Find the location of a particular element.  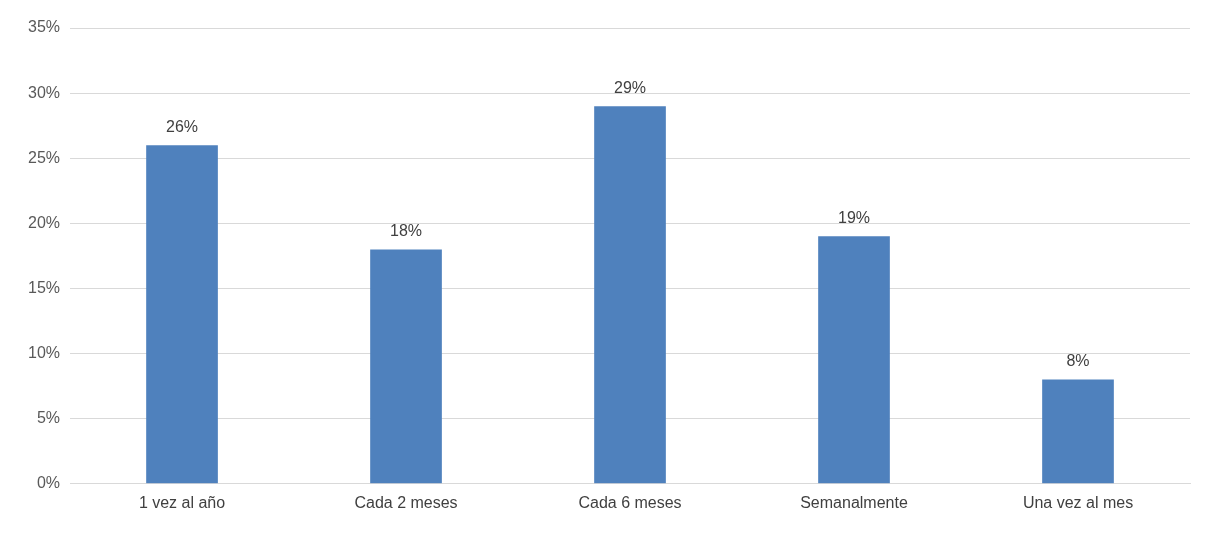

data-label: 18% is located at coordinates (406, 230).